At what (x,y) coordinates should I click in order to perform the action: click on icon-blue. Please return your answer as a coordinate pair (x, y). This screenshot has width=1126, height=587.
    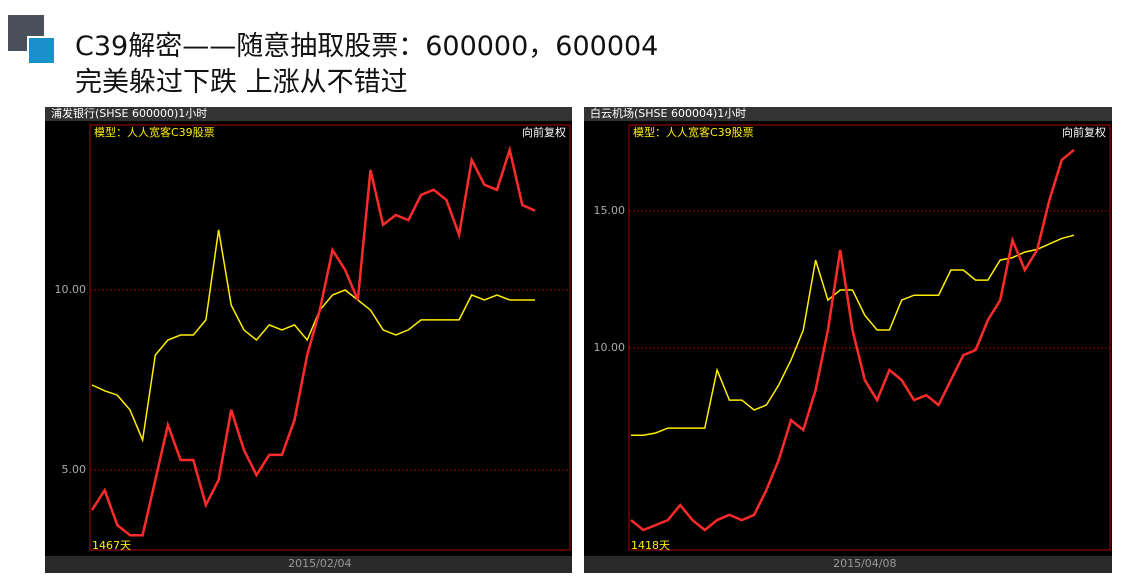
    Looking at the image, I should click on (41, 50).